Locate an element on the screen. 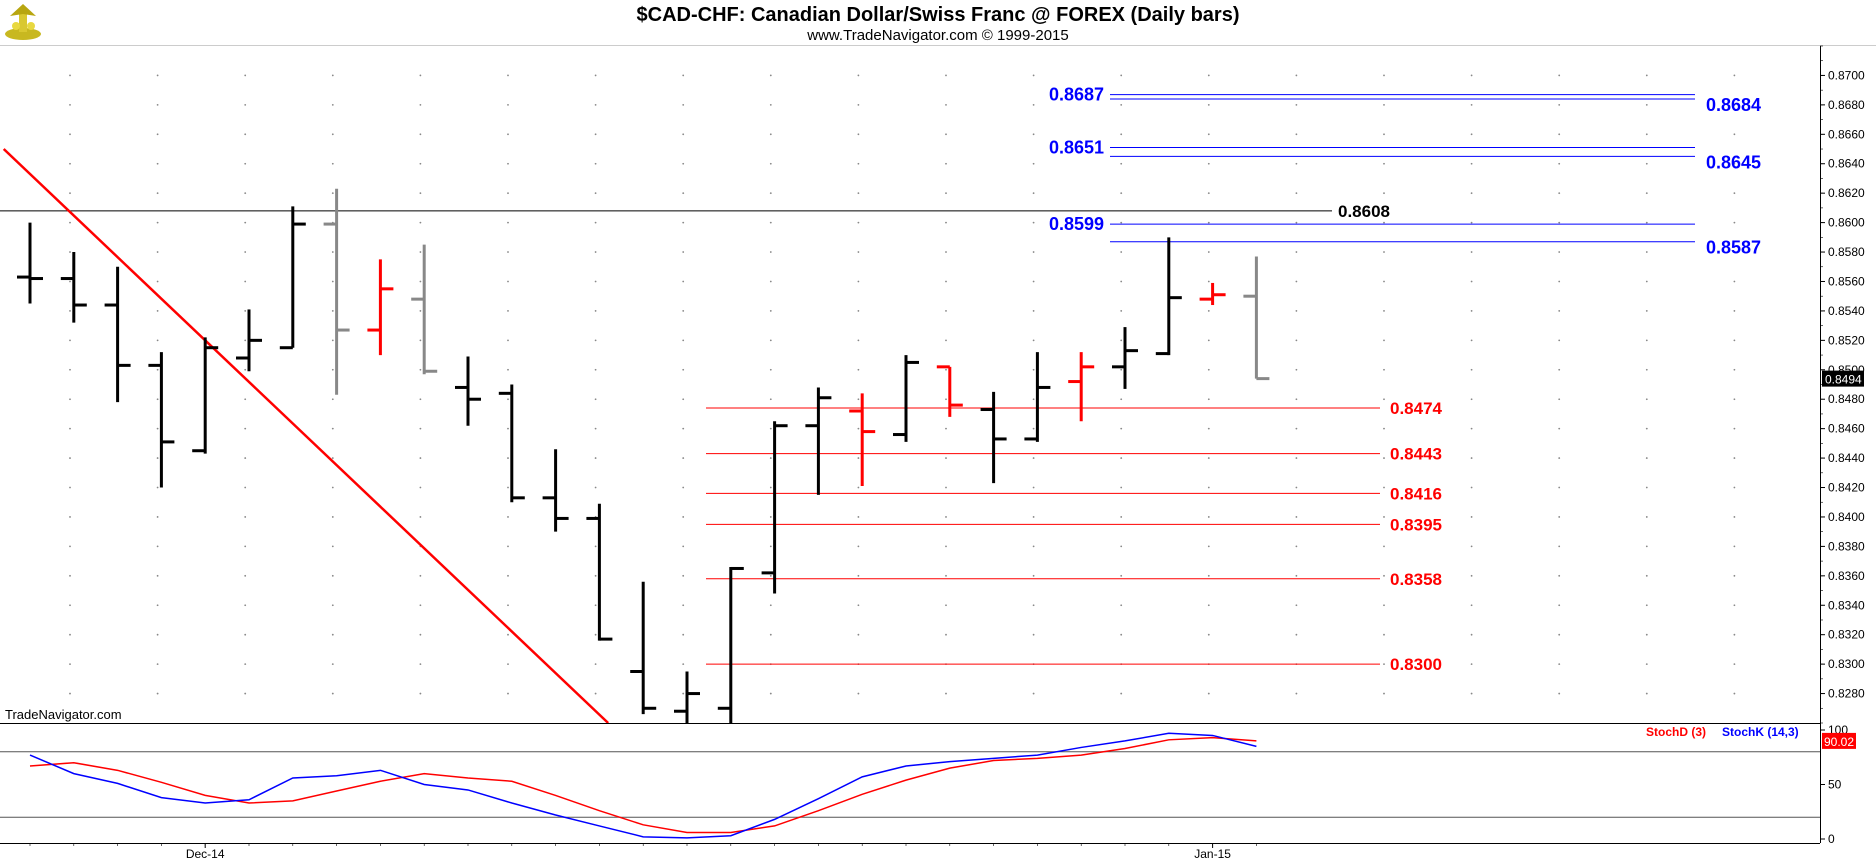 The height and width of the screenshot is (868, 1876). trade-navigator-logo-icon is located at coordinates (23, 22).